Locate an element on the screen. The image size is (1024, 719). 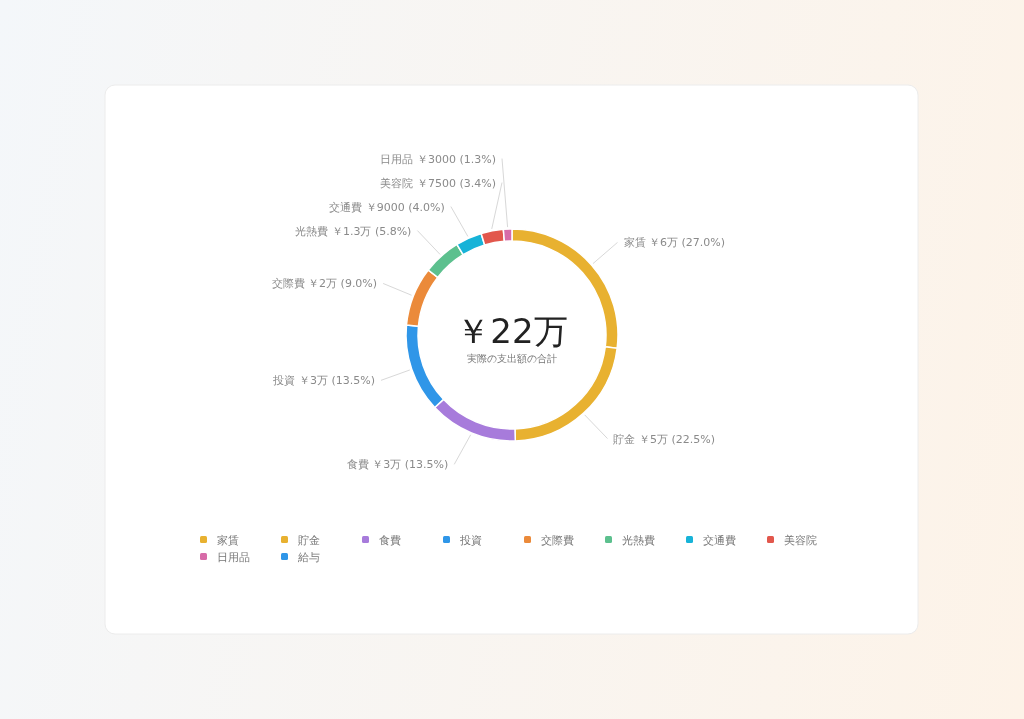
category-label: 日用品 ￥3000 (1.3%) is located at coordinates (438, 159).